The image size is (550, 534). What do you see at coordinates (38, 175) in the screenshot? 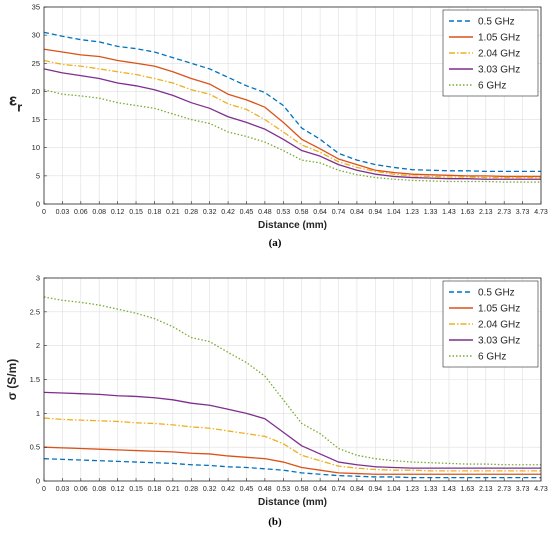
I see `y-tick-label: 5` at bounding box center [38, 175].